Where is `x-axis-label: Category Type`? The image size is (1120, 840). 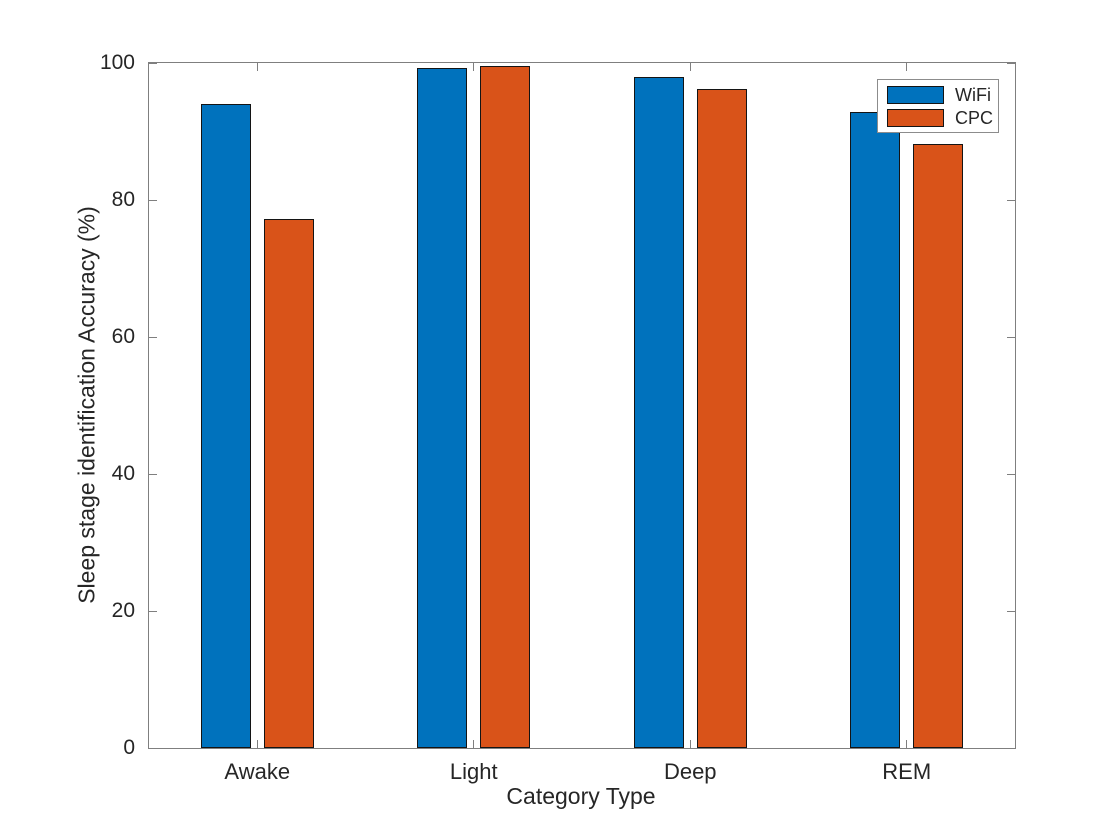 x-axis-label: Category Type is located at coordinates (581, 796).